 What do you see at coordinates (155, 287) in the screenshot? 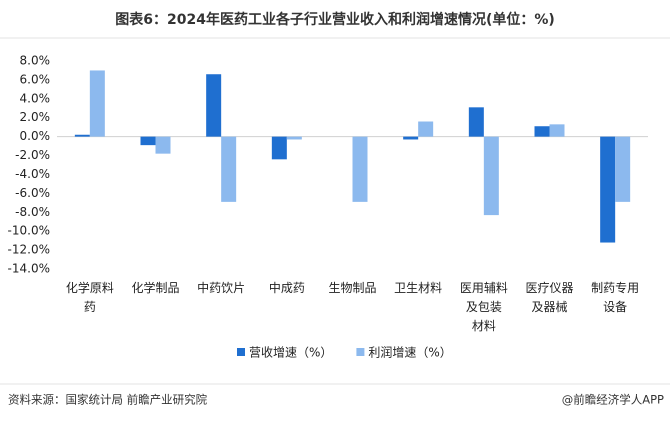
I see `x-tick-label: 化学制品` at bounding box center [155, 287].